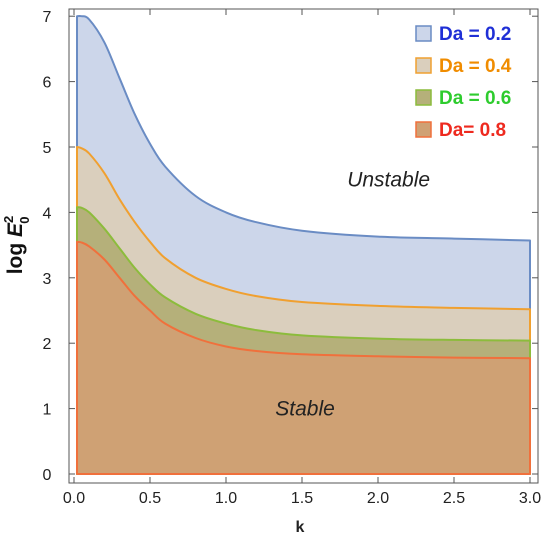 Image resolution: width=550 pixels, height=541 pixels. I want to click on legend-label-1: Da = 0.2, so click(475, 34).